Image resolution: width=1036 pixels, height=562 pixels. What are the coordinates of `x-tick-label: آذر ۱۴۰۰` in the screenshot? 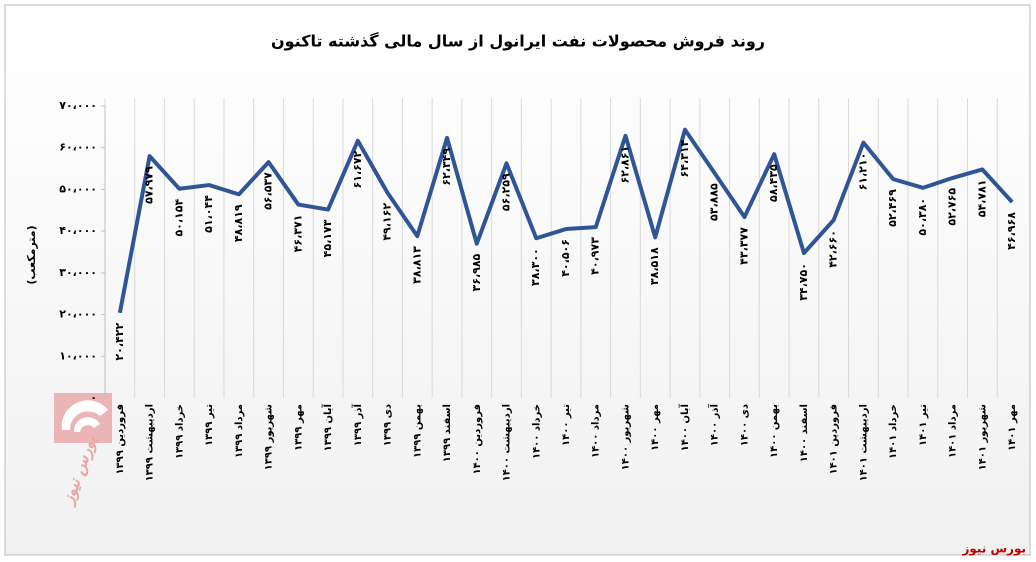 It's located at (714, 424).